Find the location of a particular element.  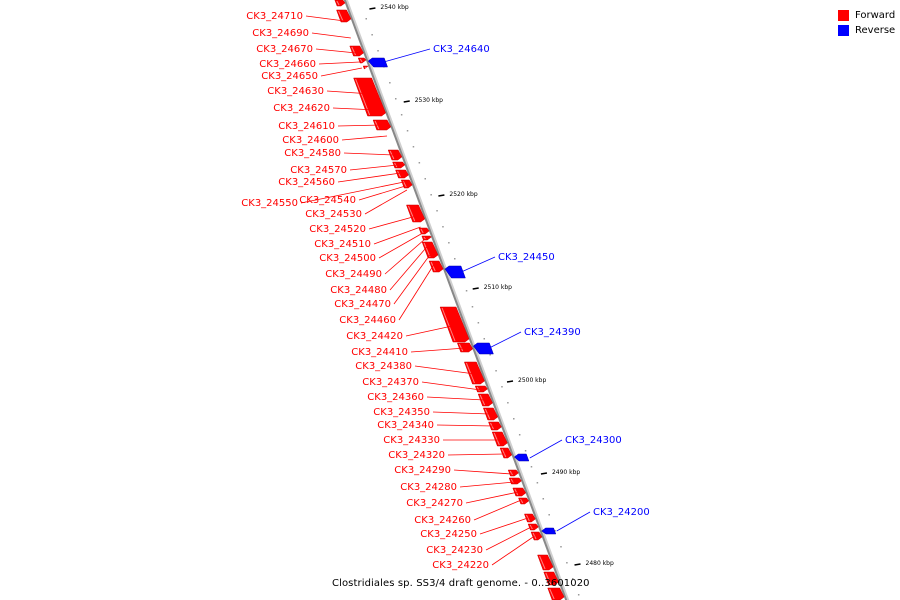

forward-gene-label: CK3_24420 is located at coordinates (374, 336).